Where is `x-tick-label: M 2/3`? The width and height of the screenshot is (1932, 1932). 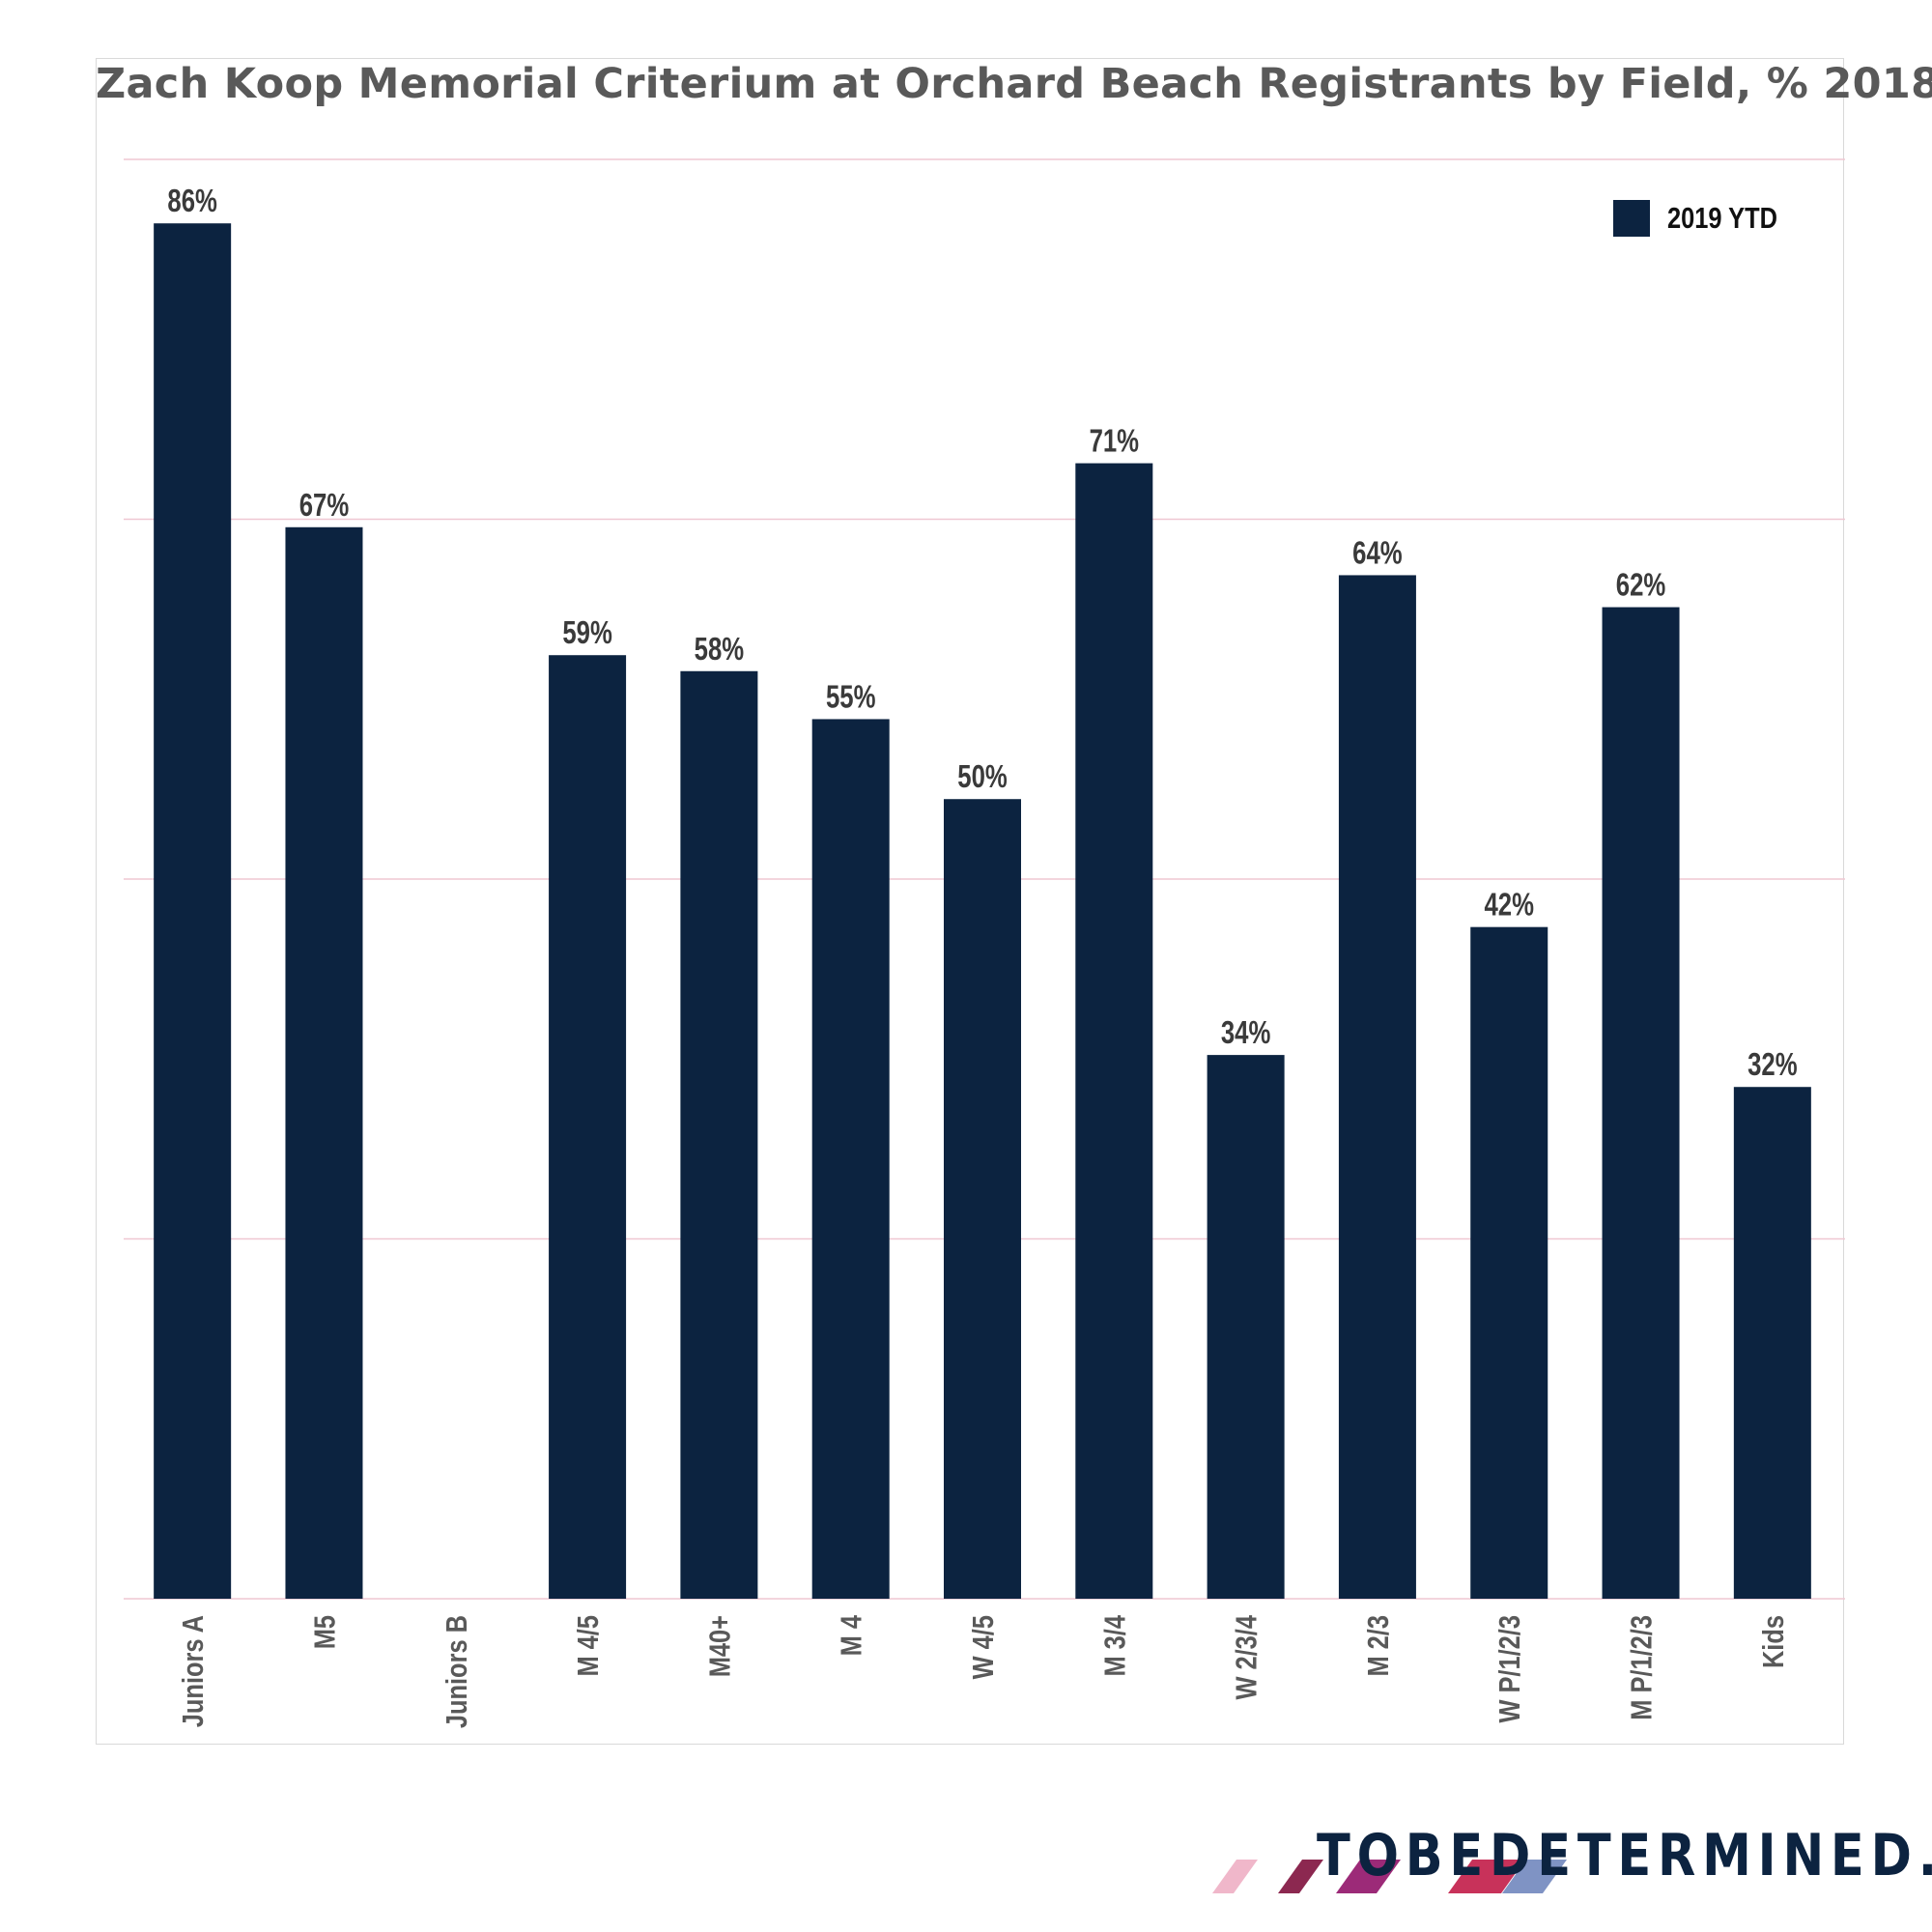 x-tick-label: M 2/3 is located at coordinates (1379, 1646).